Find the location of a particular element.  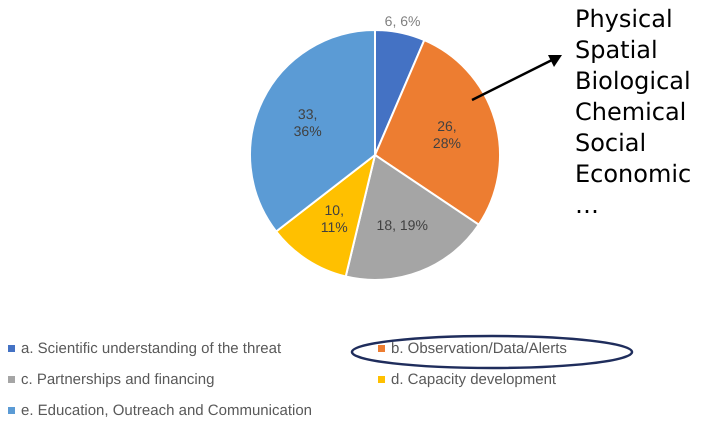

legend-label: c. Partnerships and financing is located at coordinates (117, 379).